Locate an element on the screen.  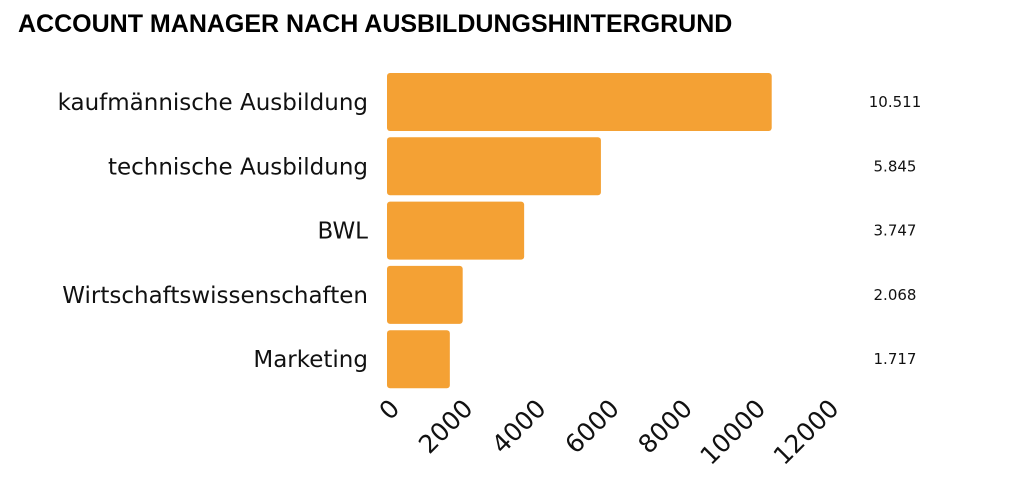
x-tick-label: 12000 is located at coordinates (806, 432).